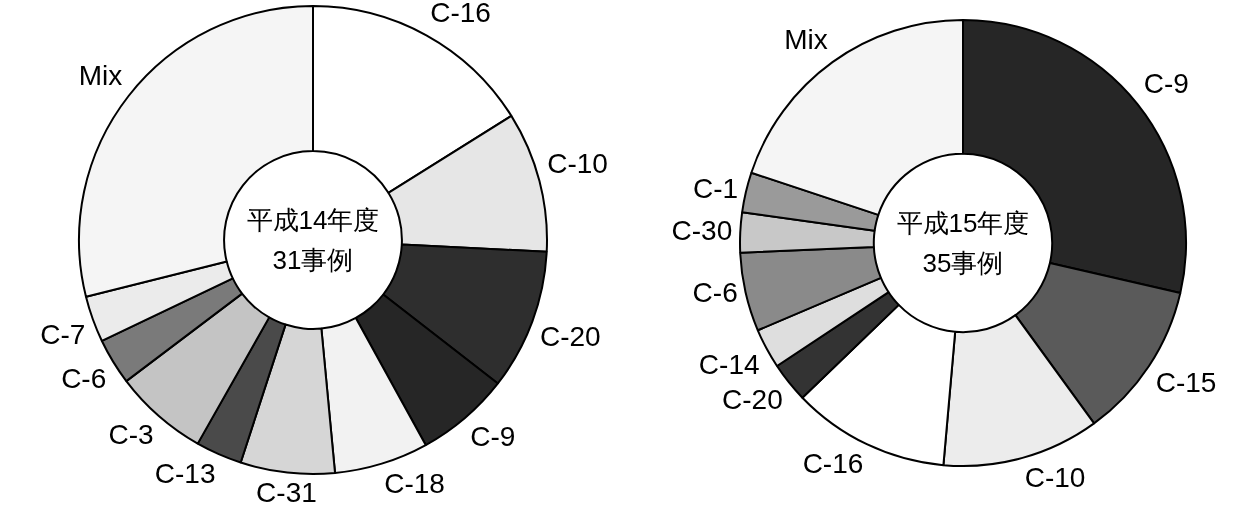 The height and width of the screenshot is (523, 1257). What do you see at coordinates (63, 334) in the screenshot?
I see `slice-label: C-7` at bounding box center [63, 334].